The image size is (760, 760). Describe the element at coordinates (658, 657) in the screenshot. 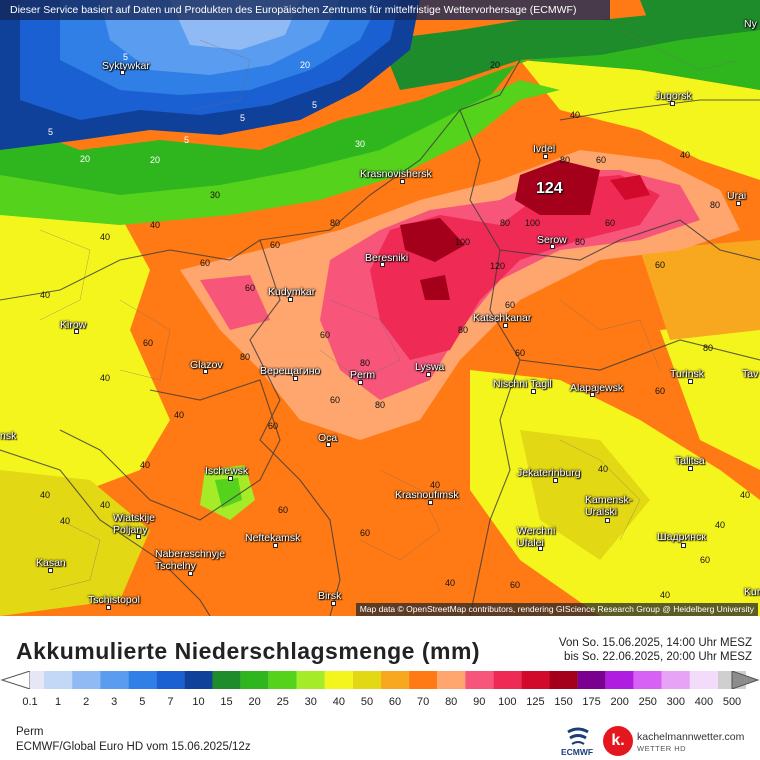

I see `period-to: bis So. 22.06.2025, 20:00 Uhr MESZ` at that location.